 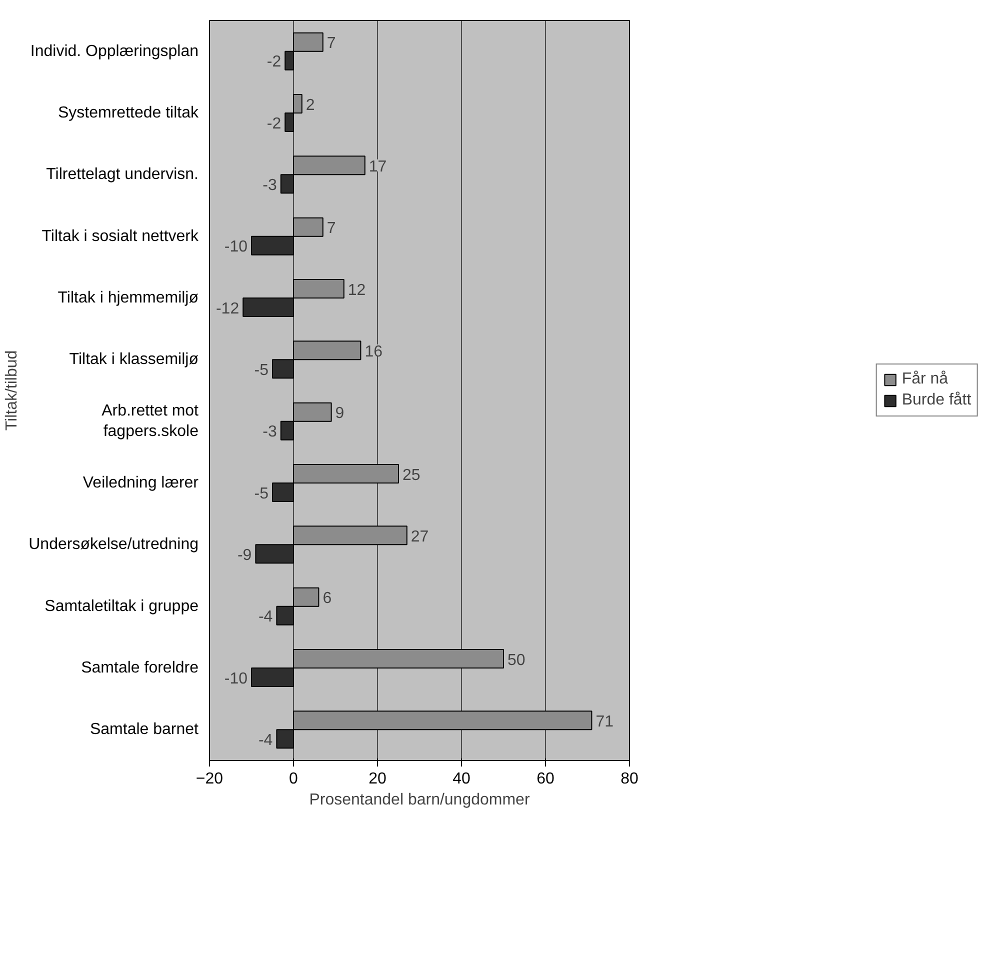 I want to click on data-label: 6, so click(x=327, y=599).